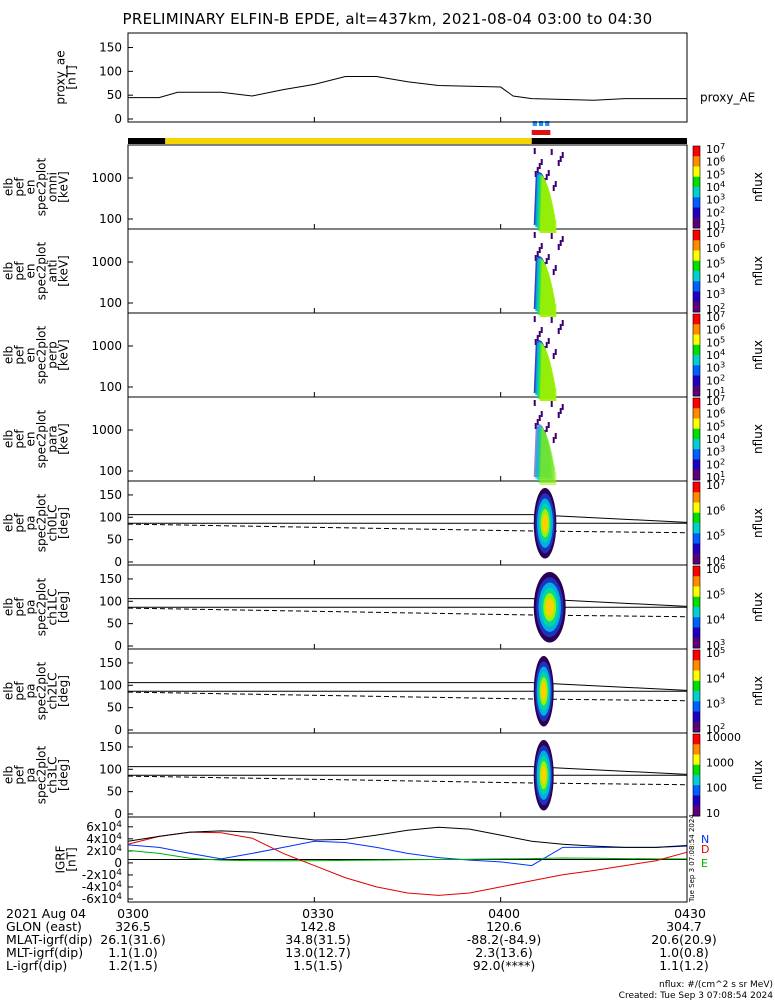 Image resolution: width=775 pixels, height=1000 pixels. What do you see at coordinates (716, 788) in the screenshot?
I see `colorbar-tick: 100` at bounding box center [716, 788].